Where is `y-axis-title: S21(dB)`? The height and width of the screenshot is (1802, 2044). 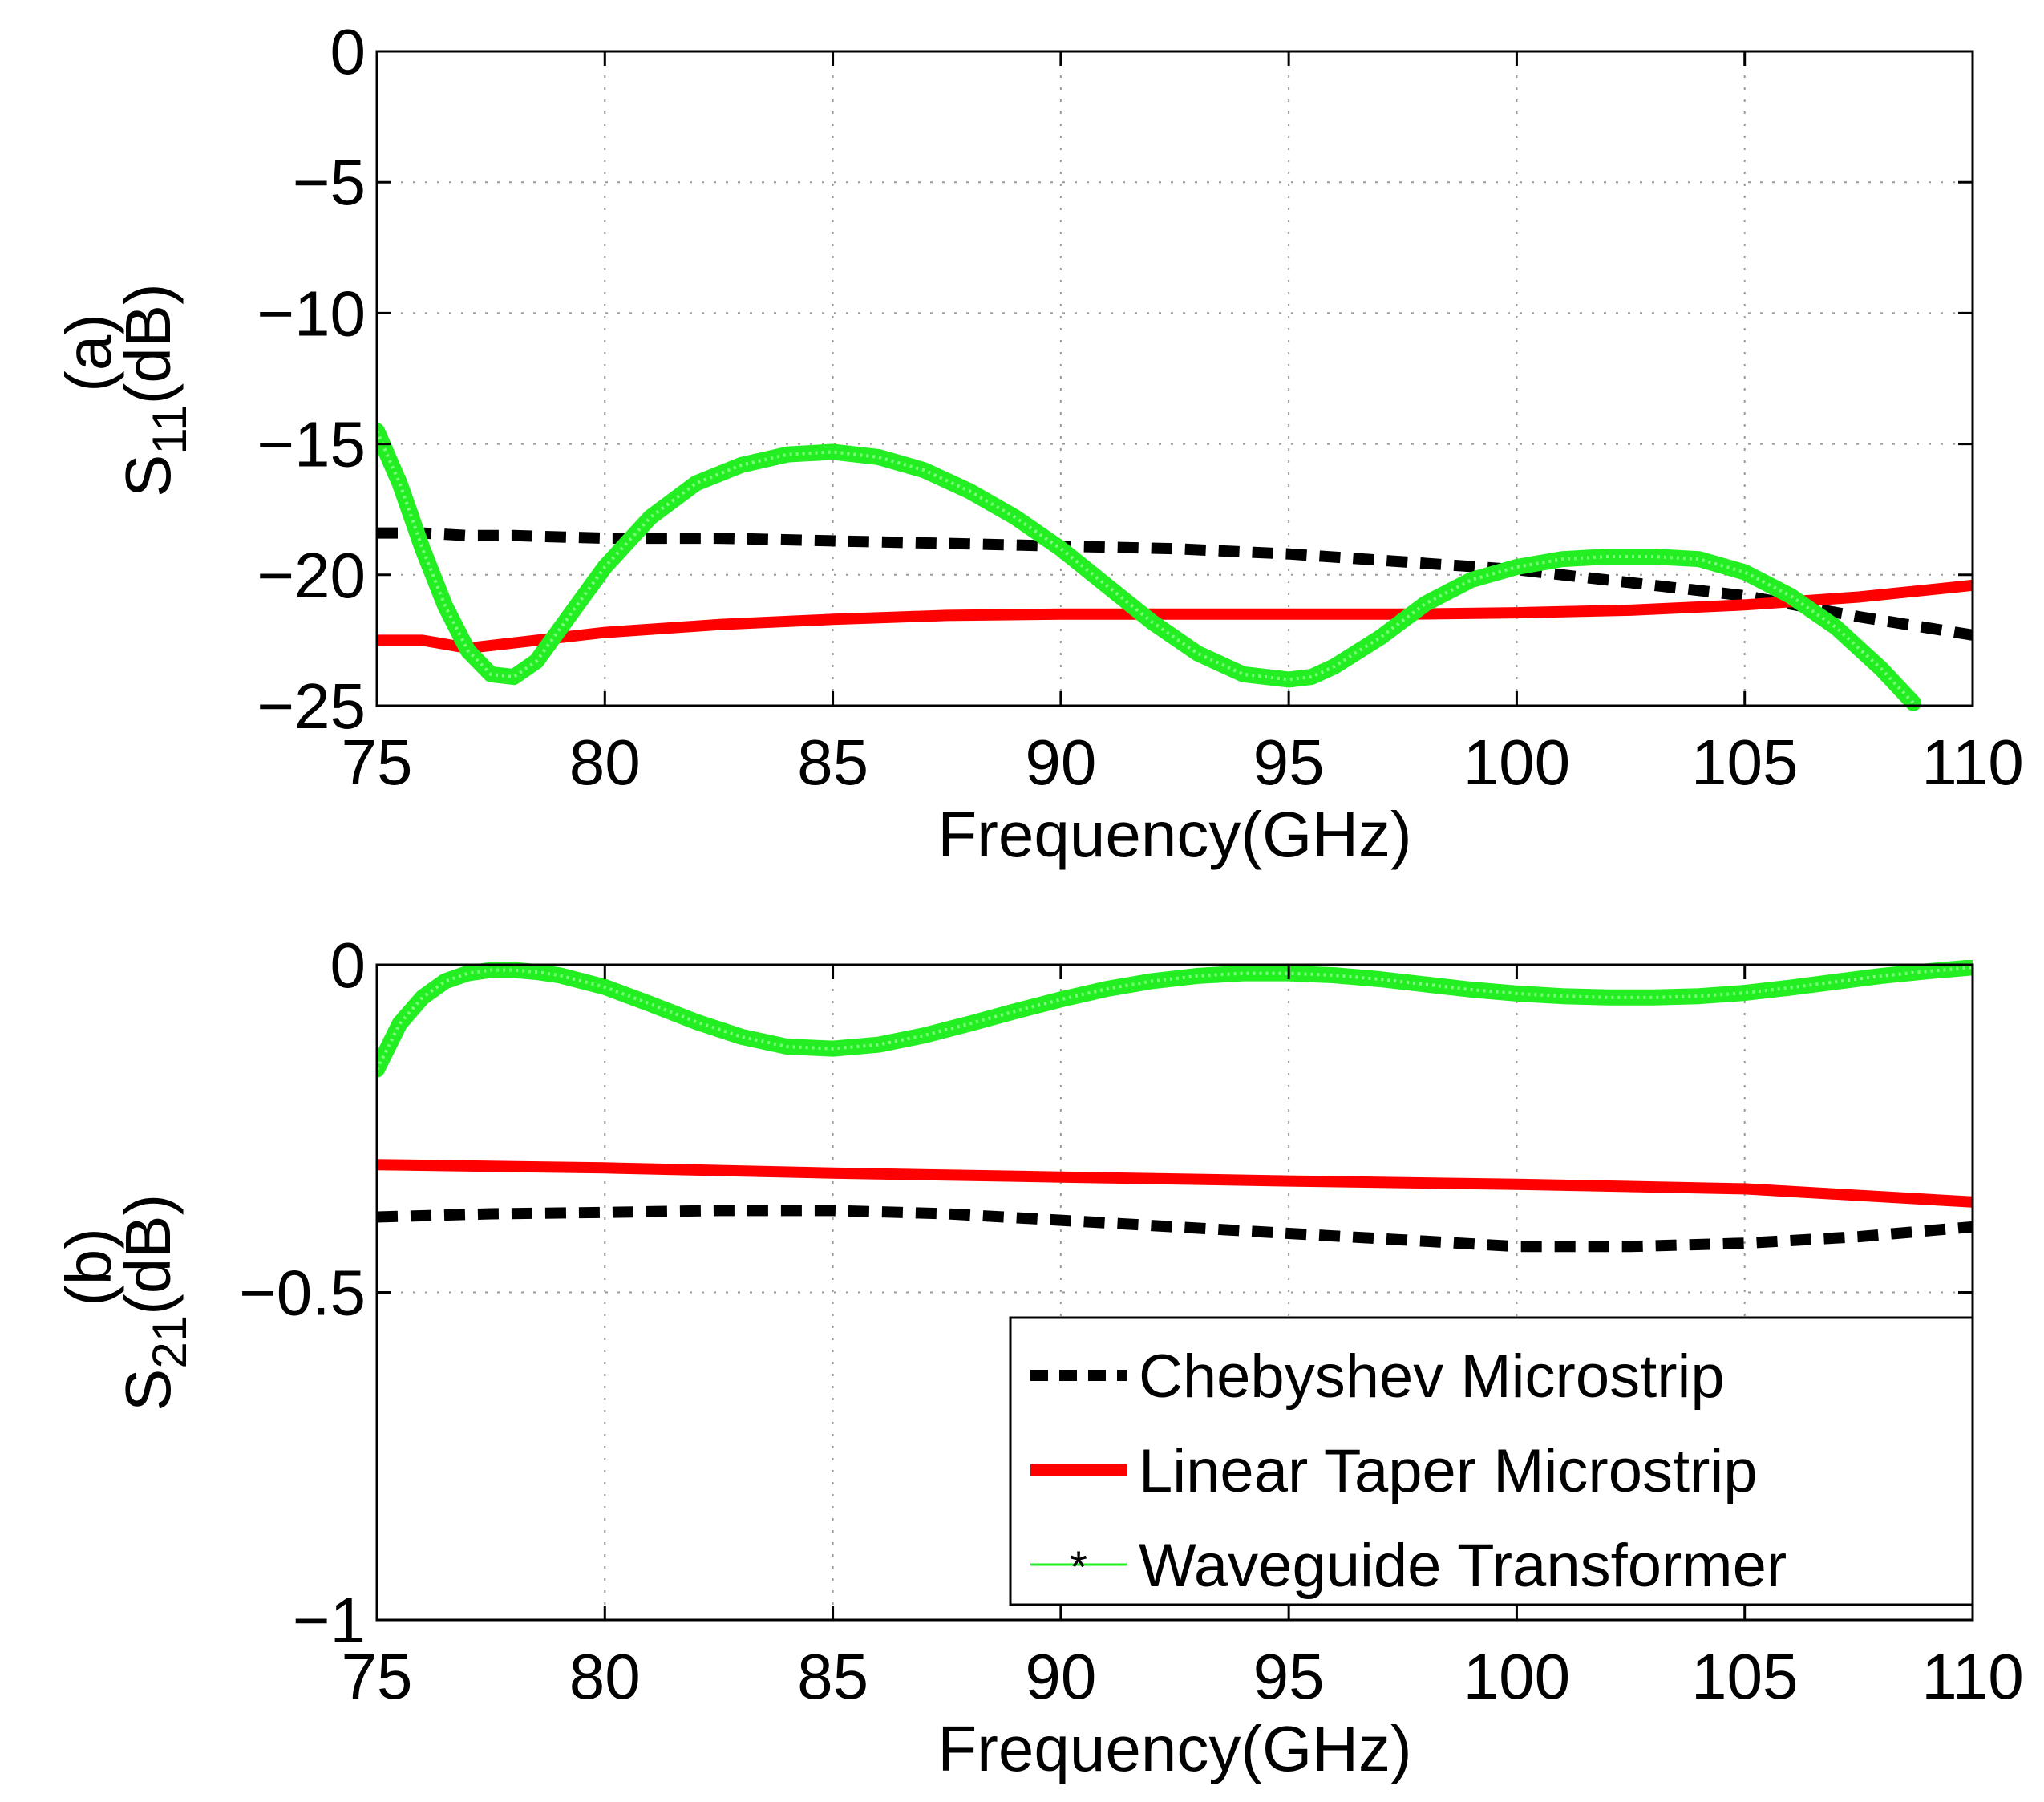 y-axis-title: S21(dB) is located at coordinates (154, 1302).